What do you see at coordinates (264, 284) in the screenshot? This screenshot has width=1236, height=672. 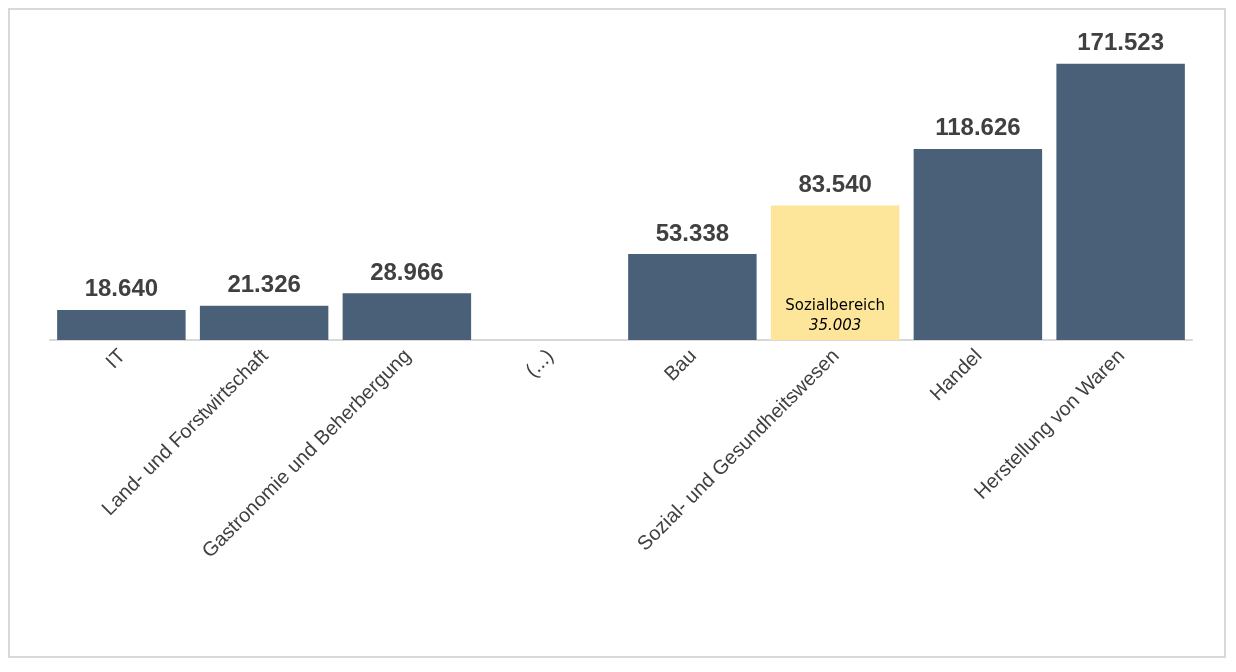 I see `data-label: 21.326` at bounding box center [264, 284].